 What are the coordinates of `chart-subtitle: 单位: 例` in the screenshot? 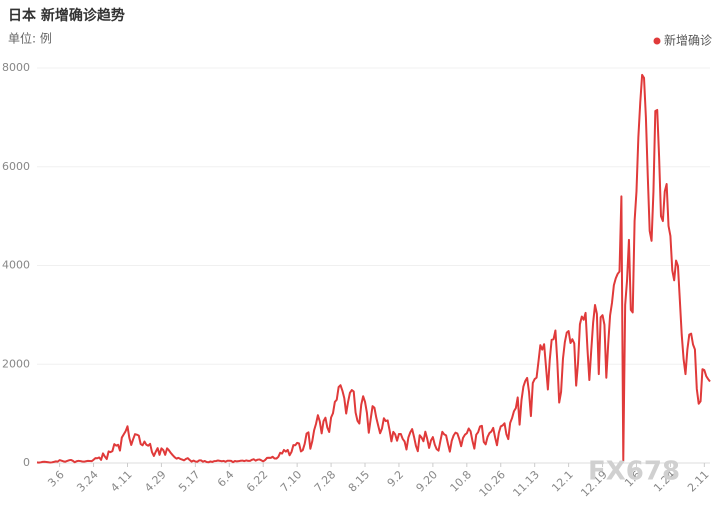 It's located at (30, 38).